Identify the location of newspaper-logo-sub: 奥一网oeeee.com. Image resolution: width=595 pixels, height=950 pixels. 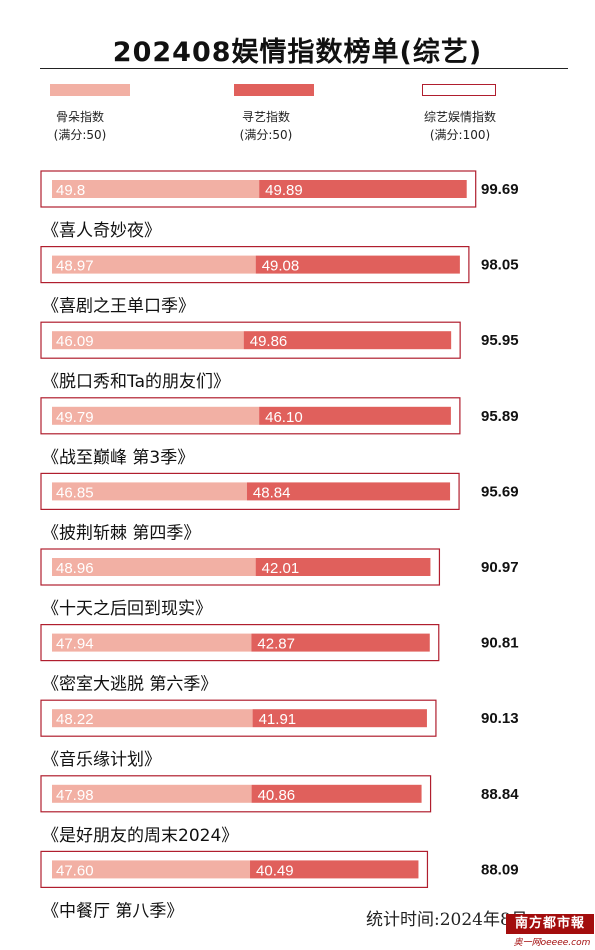
(552, 943).